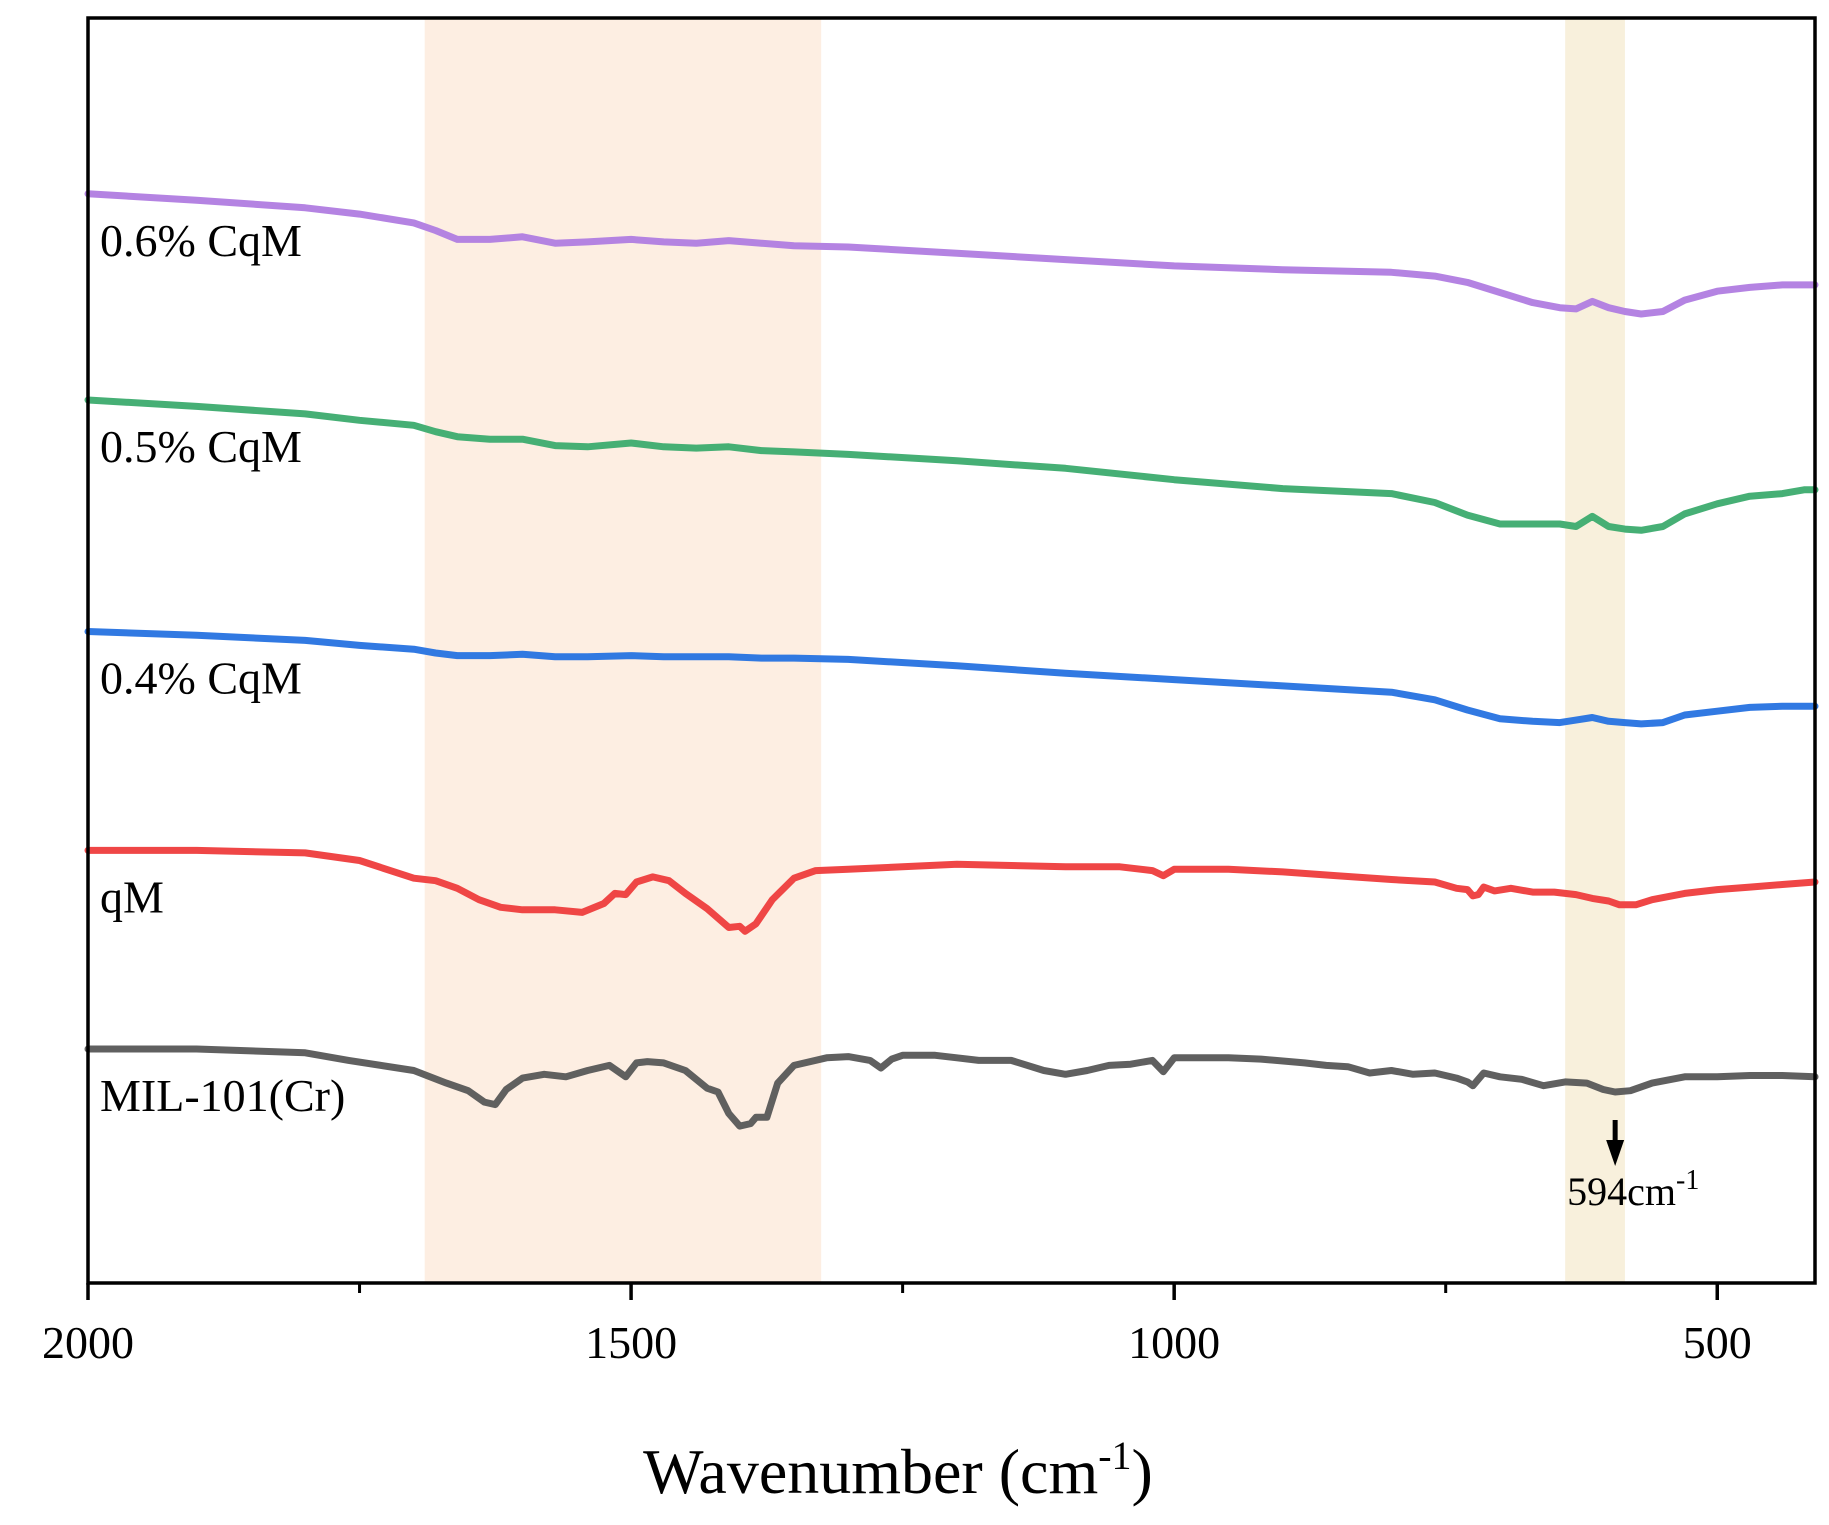 This screenshot has height=1525, width=1829. What do you see at coordinates (88, 1342) in the screenshot?
I see `x-tick-label: 2000` at bounding box center [88, 1342].